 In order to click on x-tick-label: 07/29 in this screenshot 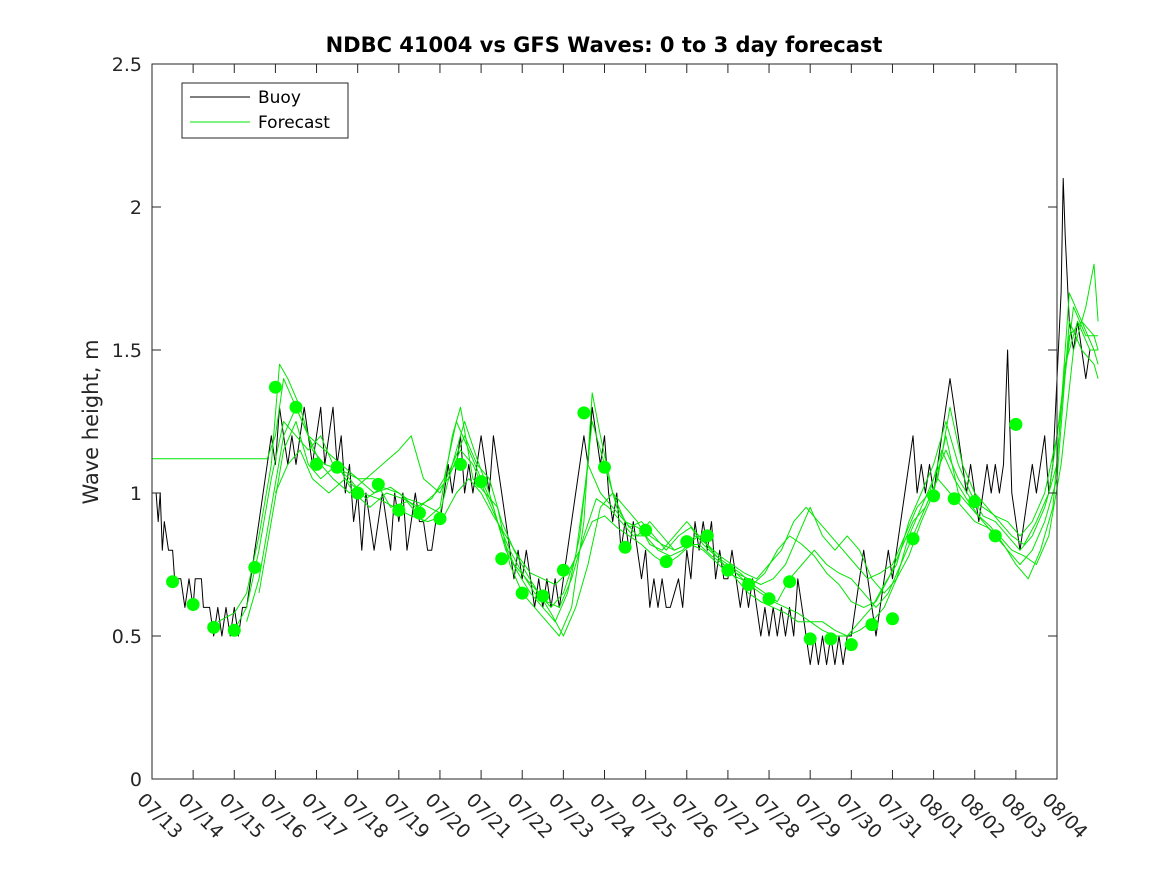, I will do `click(818, 816)`.